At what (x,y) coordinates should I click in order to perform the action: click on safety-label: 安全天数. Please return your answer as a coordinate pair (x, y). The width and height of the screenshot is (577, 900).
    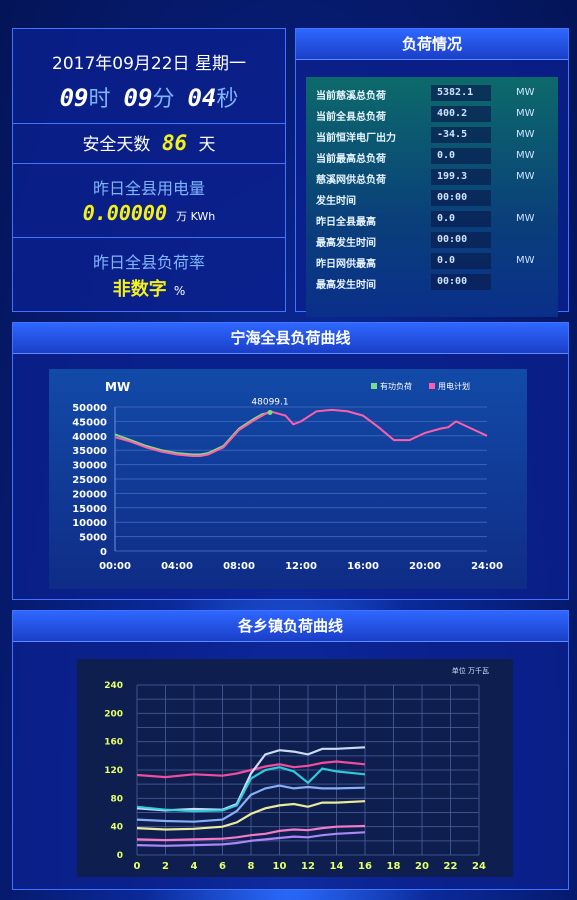
    Looking at the image, I should click on (116, 145).